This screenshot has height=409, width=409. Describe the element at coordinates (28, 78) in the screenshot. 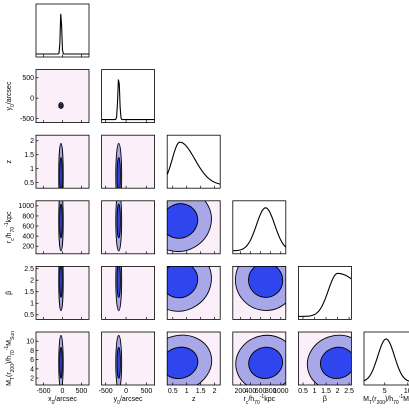

I see `y-tick-label: 500` at that location.